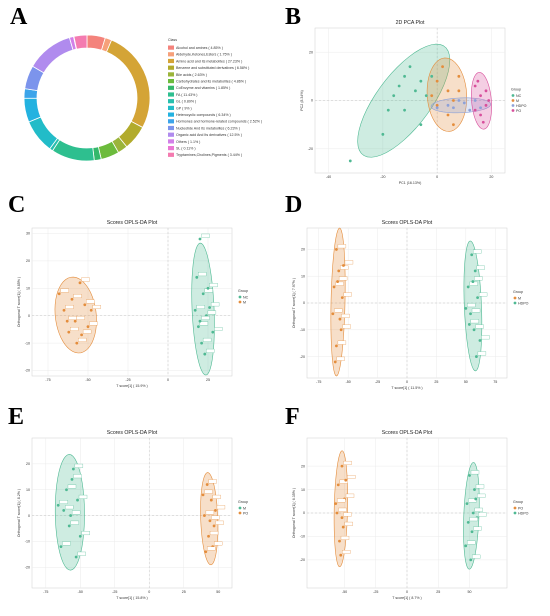  What do you see at coordinates (302, 330) in the screenshot?
I see `y-tick-label: -10` at bounding box center [302, 330].